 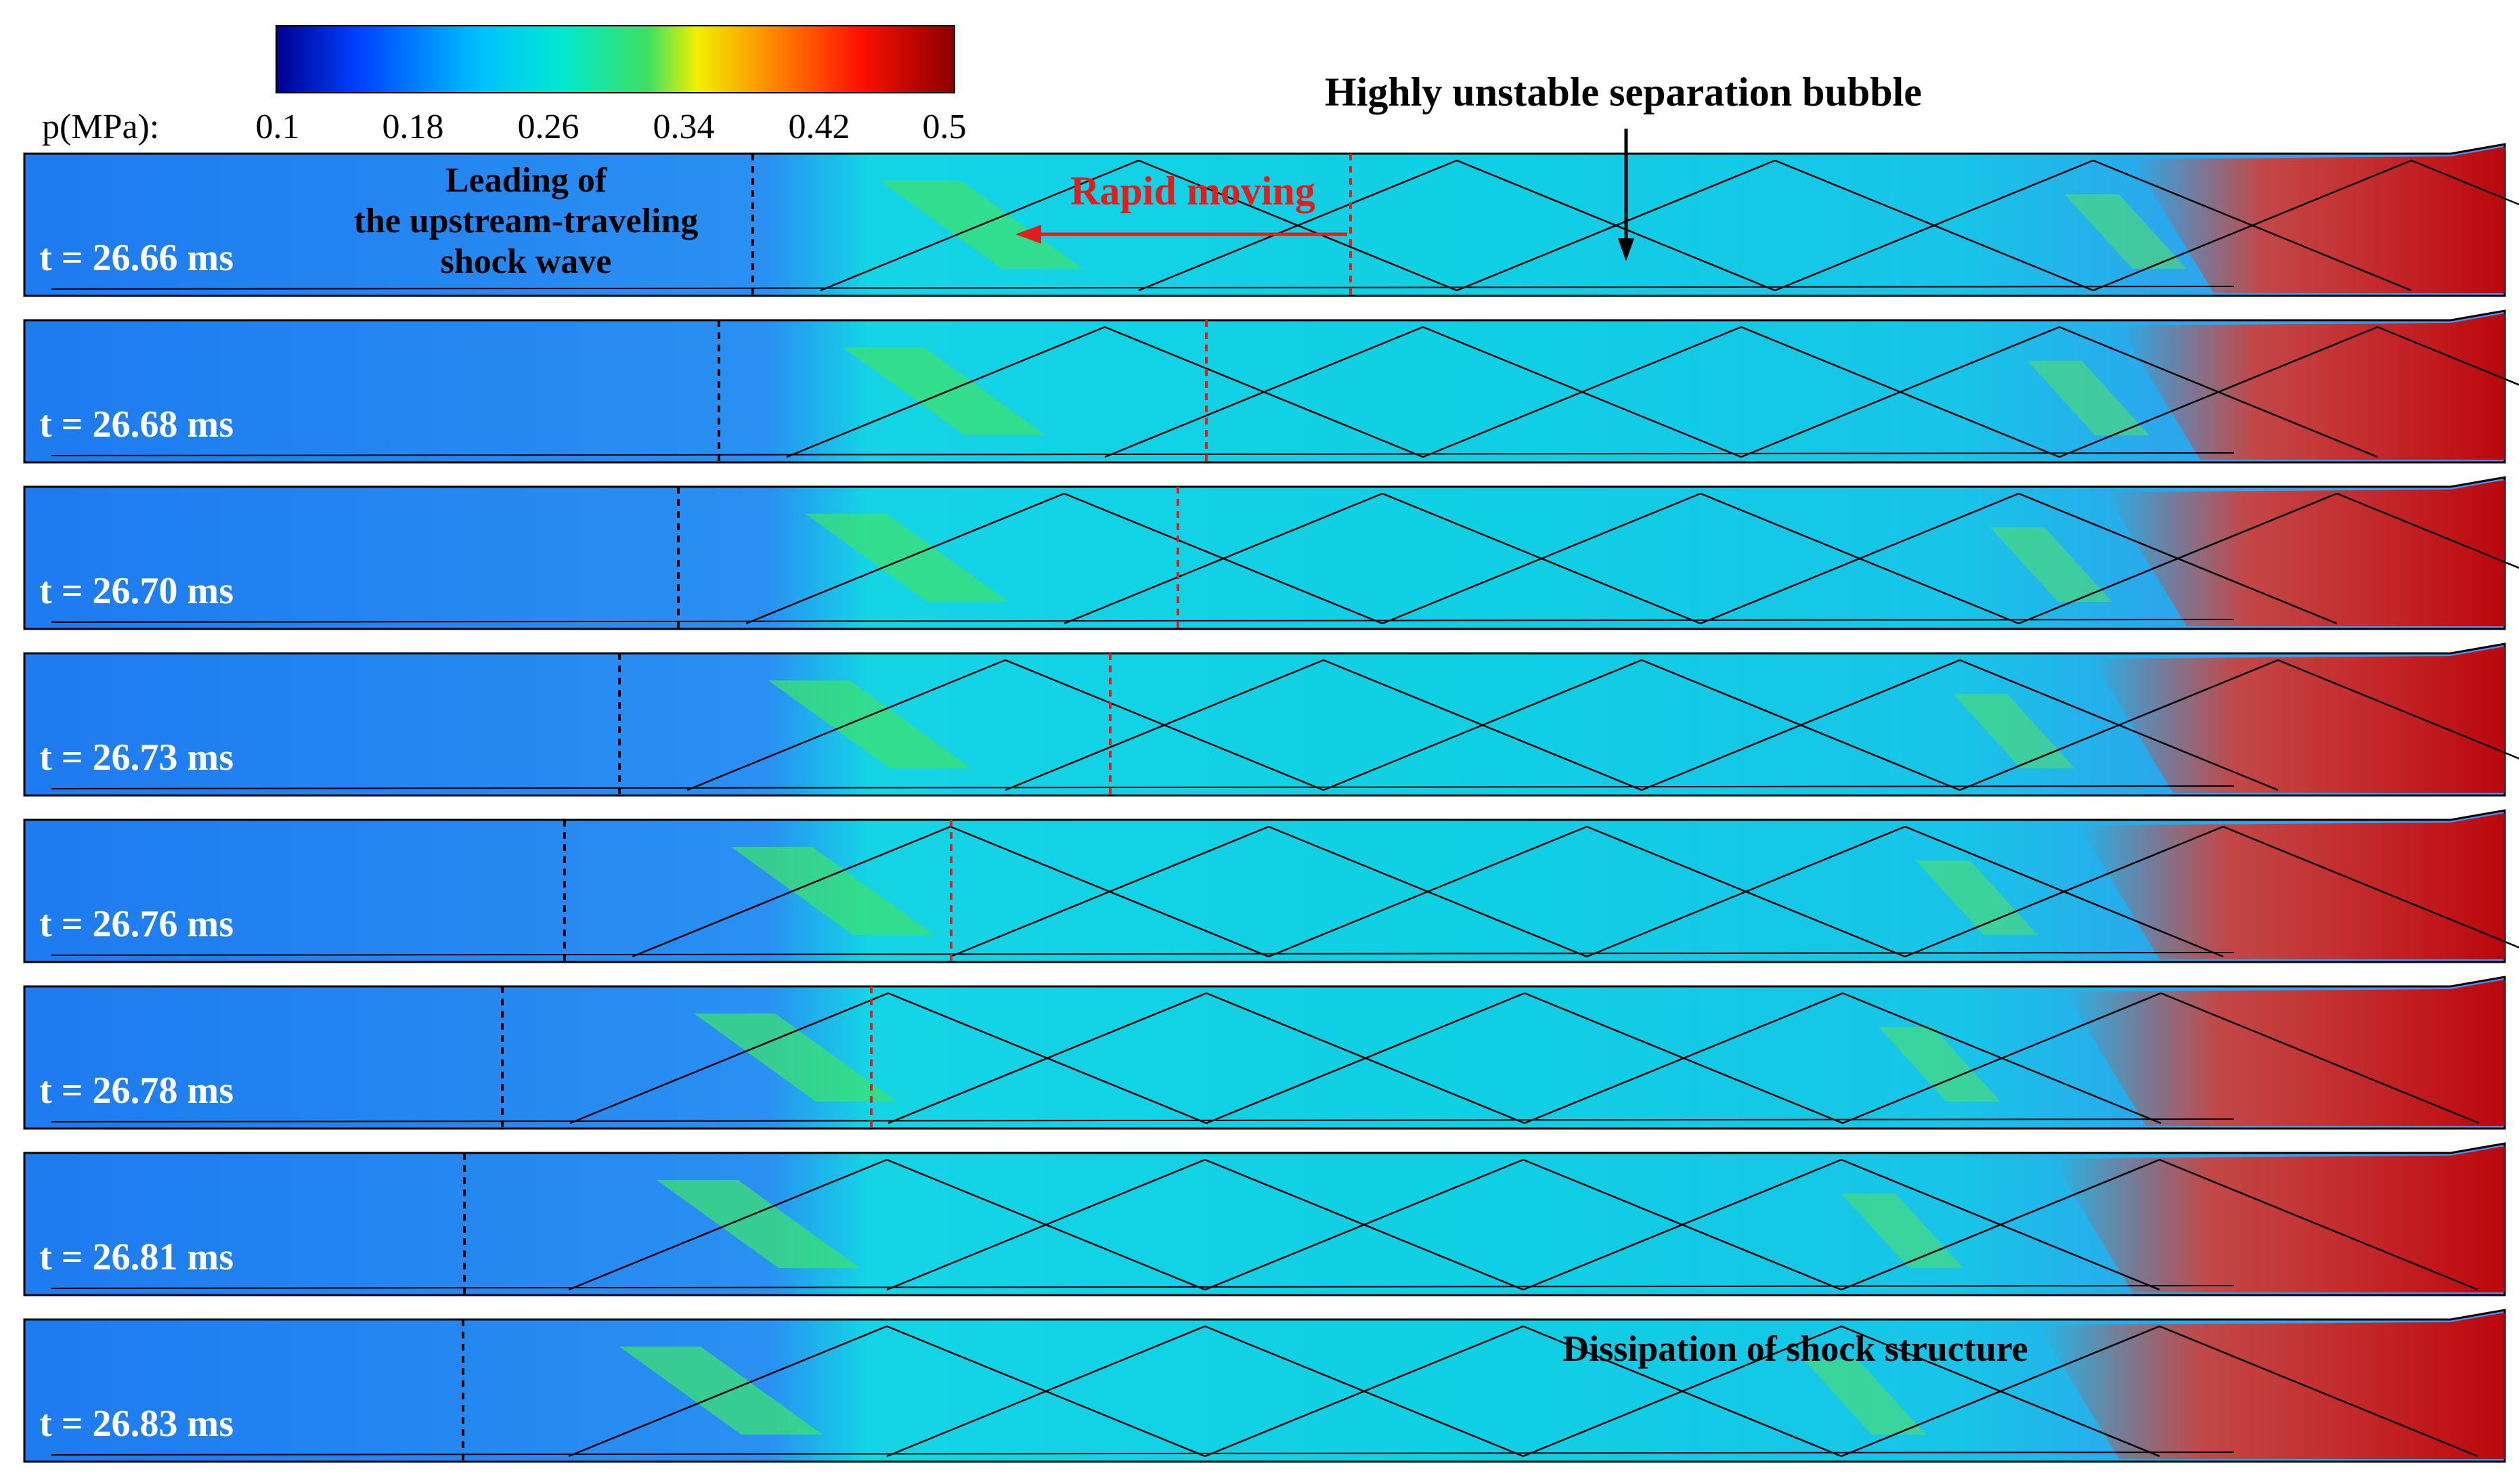 What do you see at coordinates (1626, 249) in the screenshot?
I see `annotation-bubble-arrowhead` at bounding box center [1626, 249].